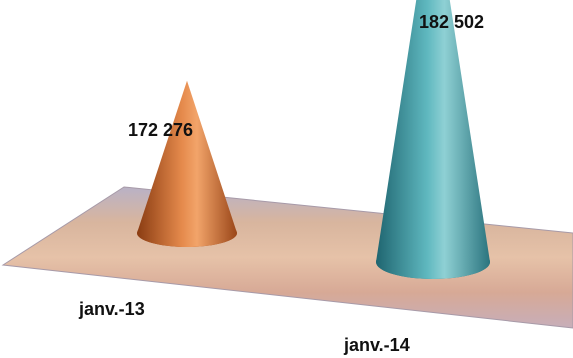  I want to click on category-label-janv-13: janv.-13, so click(112, 309).